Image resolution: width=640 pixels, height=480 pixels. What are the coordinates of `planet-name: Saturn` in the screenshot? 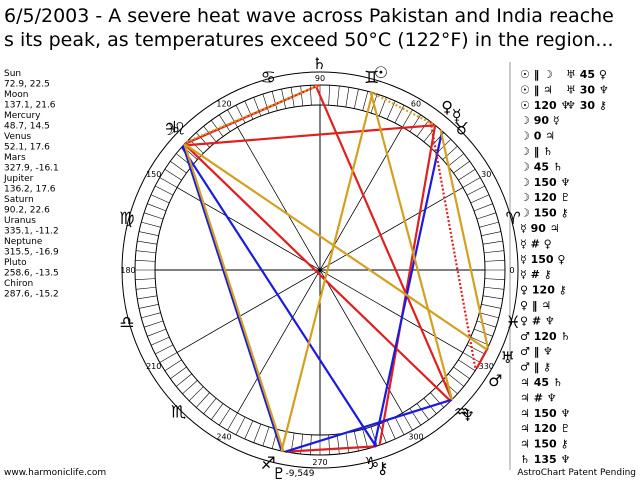 It's located at (19, 200).